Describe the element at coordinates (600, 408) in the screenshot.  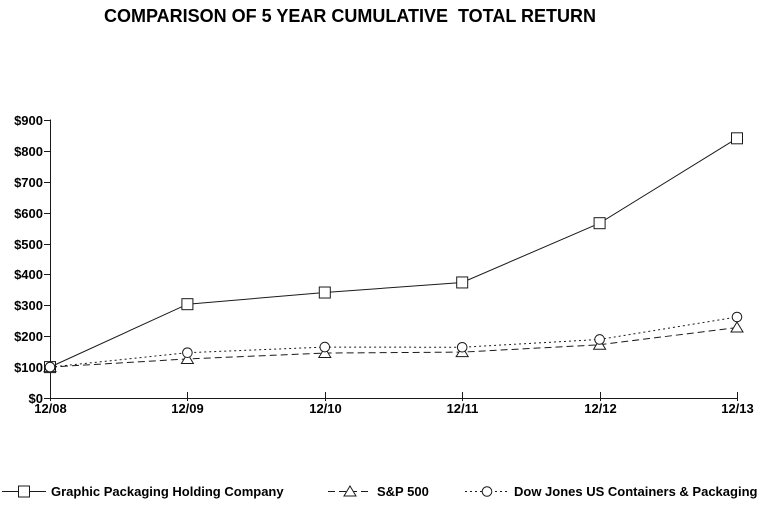
I see `x-tick-label: 12/12` at that location.